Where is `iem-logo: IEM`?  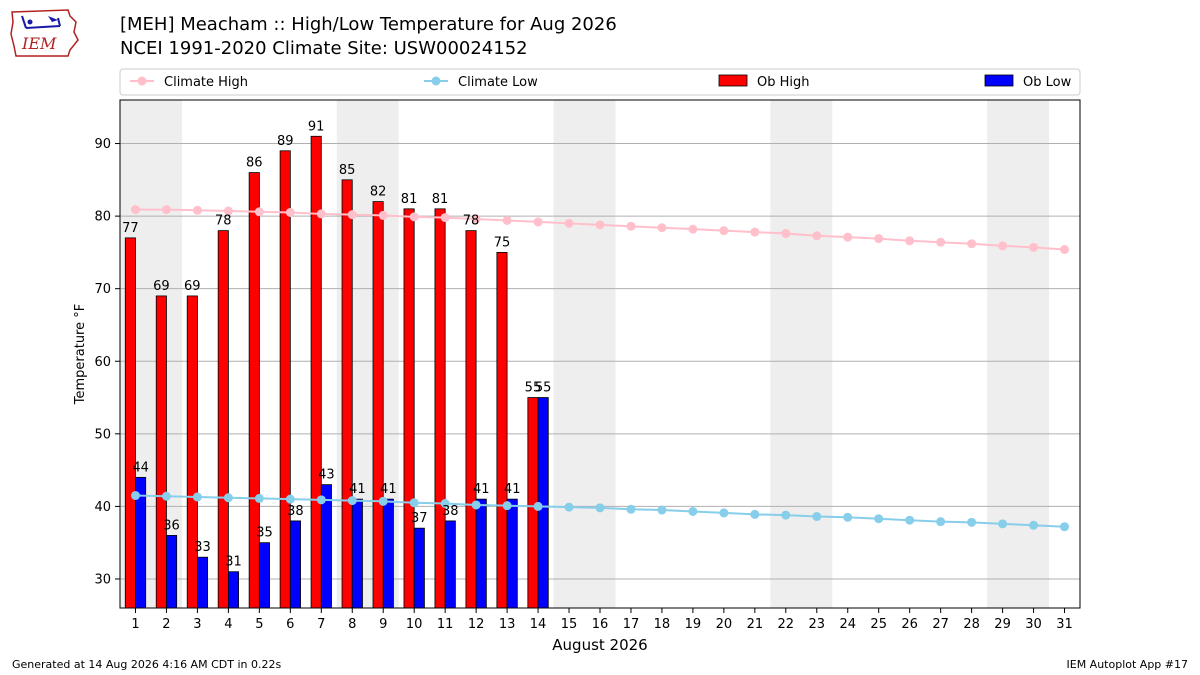
iem-logo: IEM is located at coordinates (44, 32).